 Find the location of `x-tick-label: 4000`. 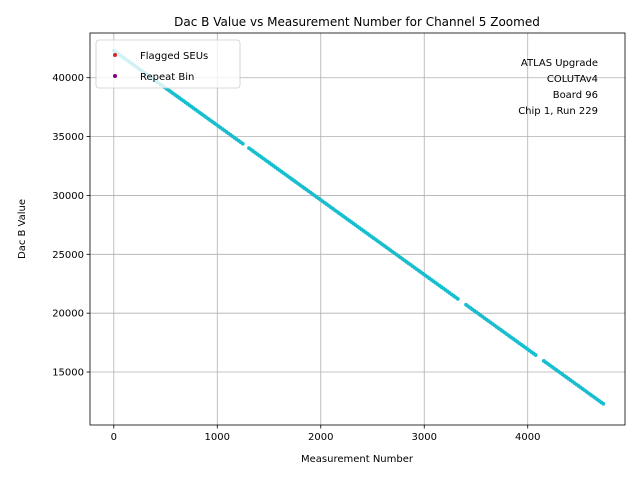

x-tick-label: 4000 is located at coordinates (527, 437).